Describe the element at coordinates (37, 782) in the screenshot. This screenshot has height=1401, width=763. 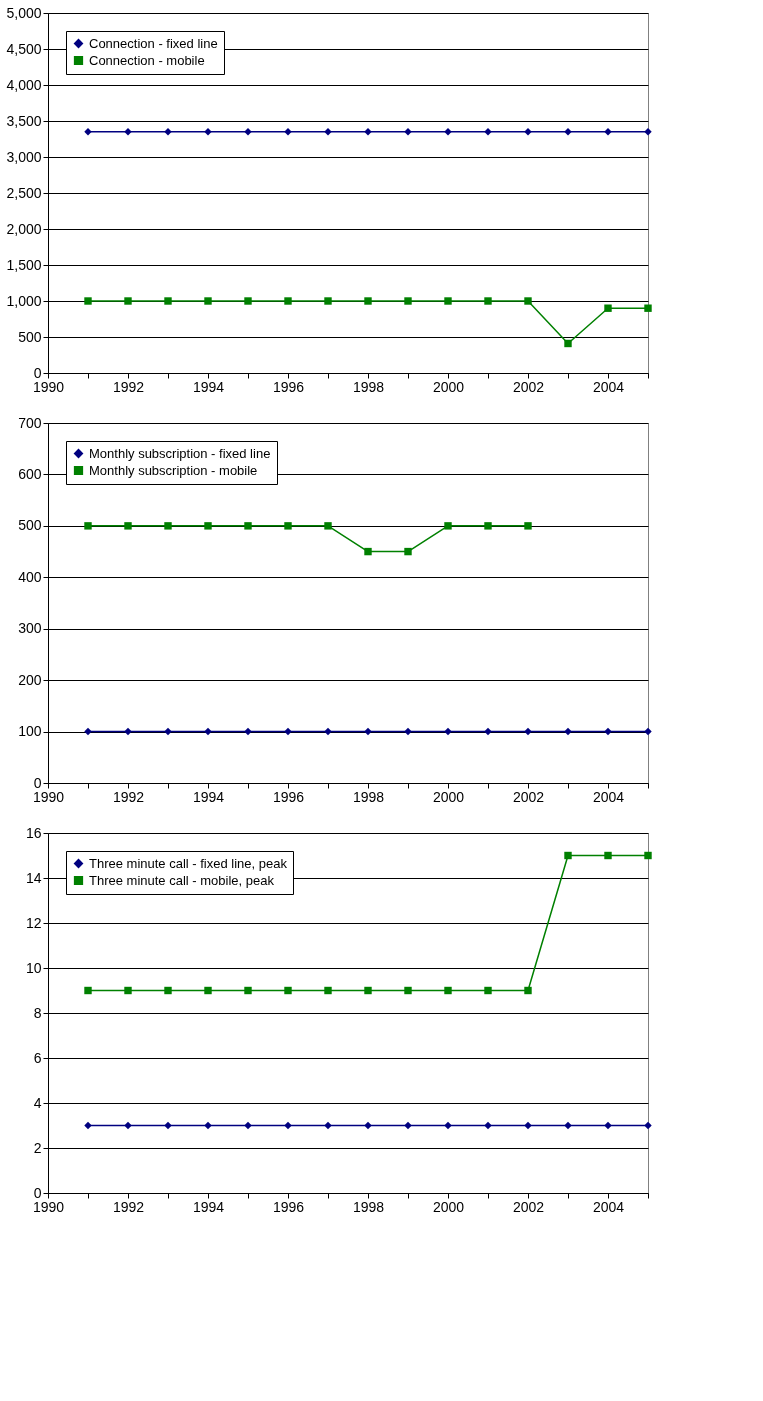
I see `y-tick-label: 0` at that location.